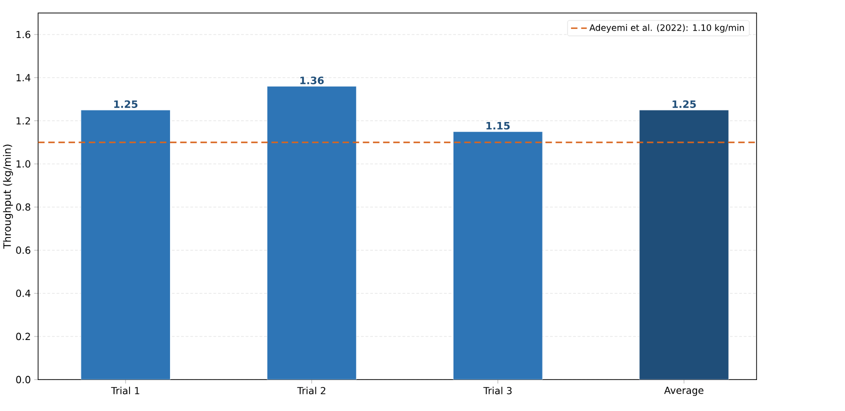  Describe the element at coordinates (23, 120) in the screenshot. I see `y-tick-label: 1.2` at that location.